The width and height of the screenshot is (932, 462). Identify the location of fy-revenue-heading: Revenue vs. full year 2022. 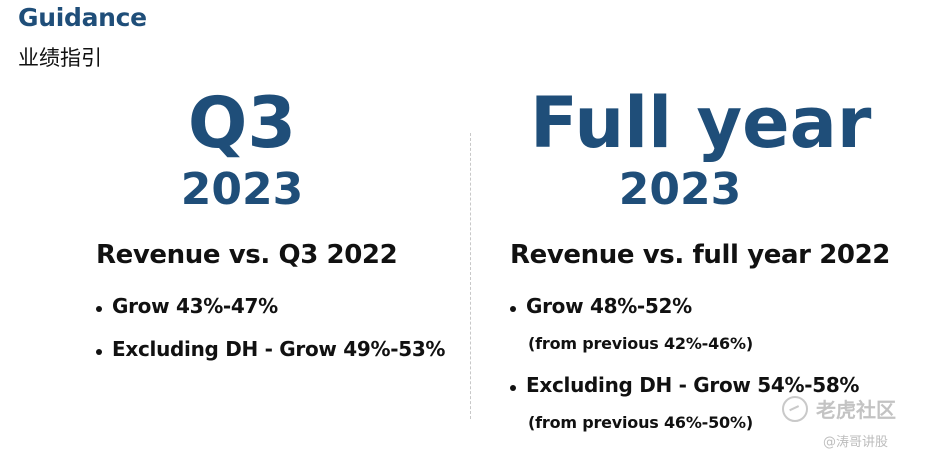
(700, 255).